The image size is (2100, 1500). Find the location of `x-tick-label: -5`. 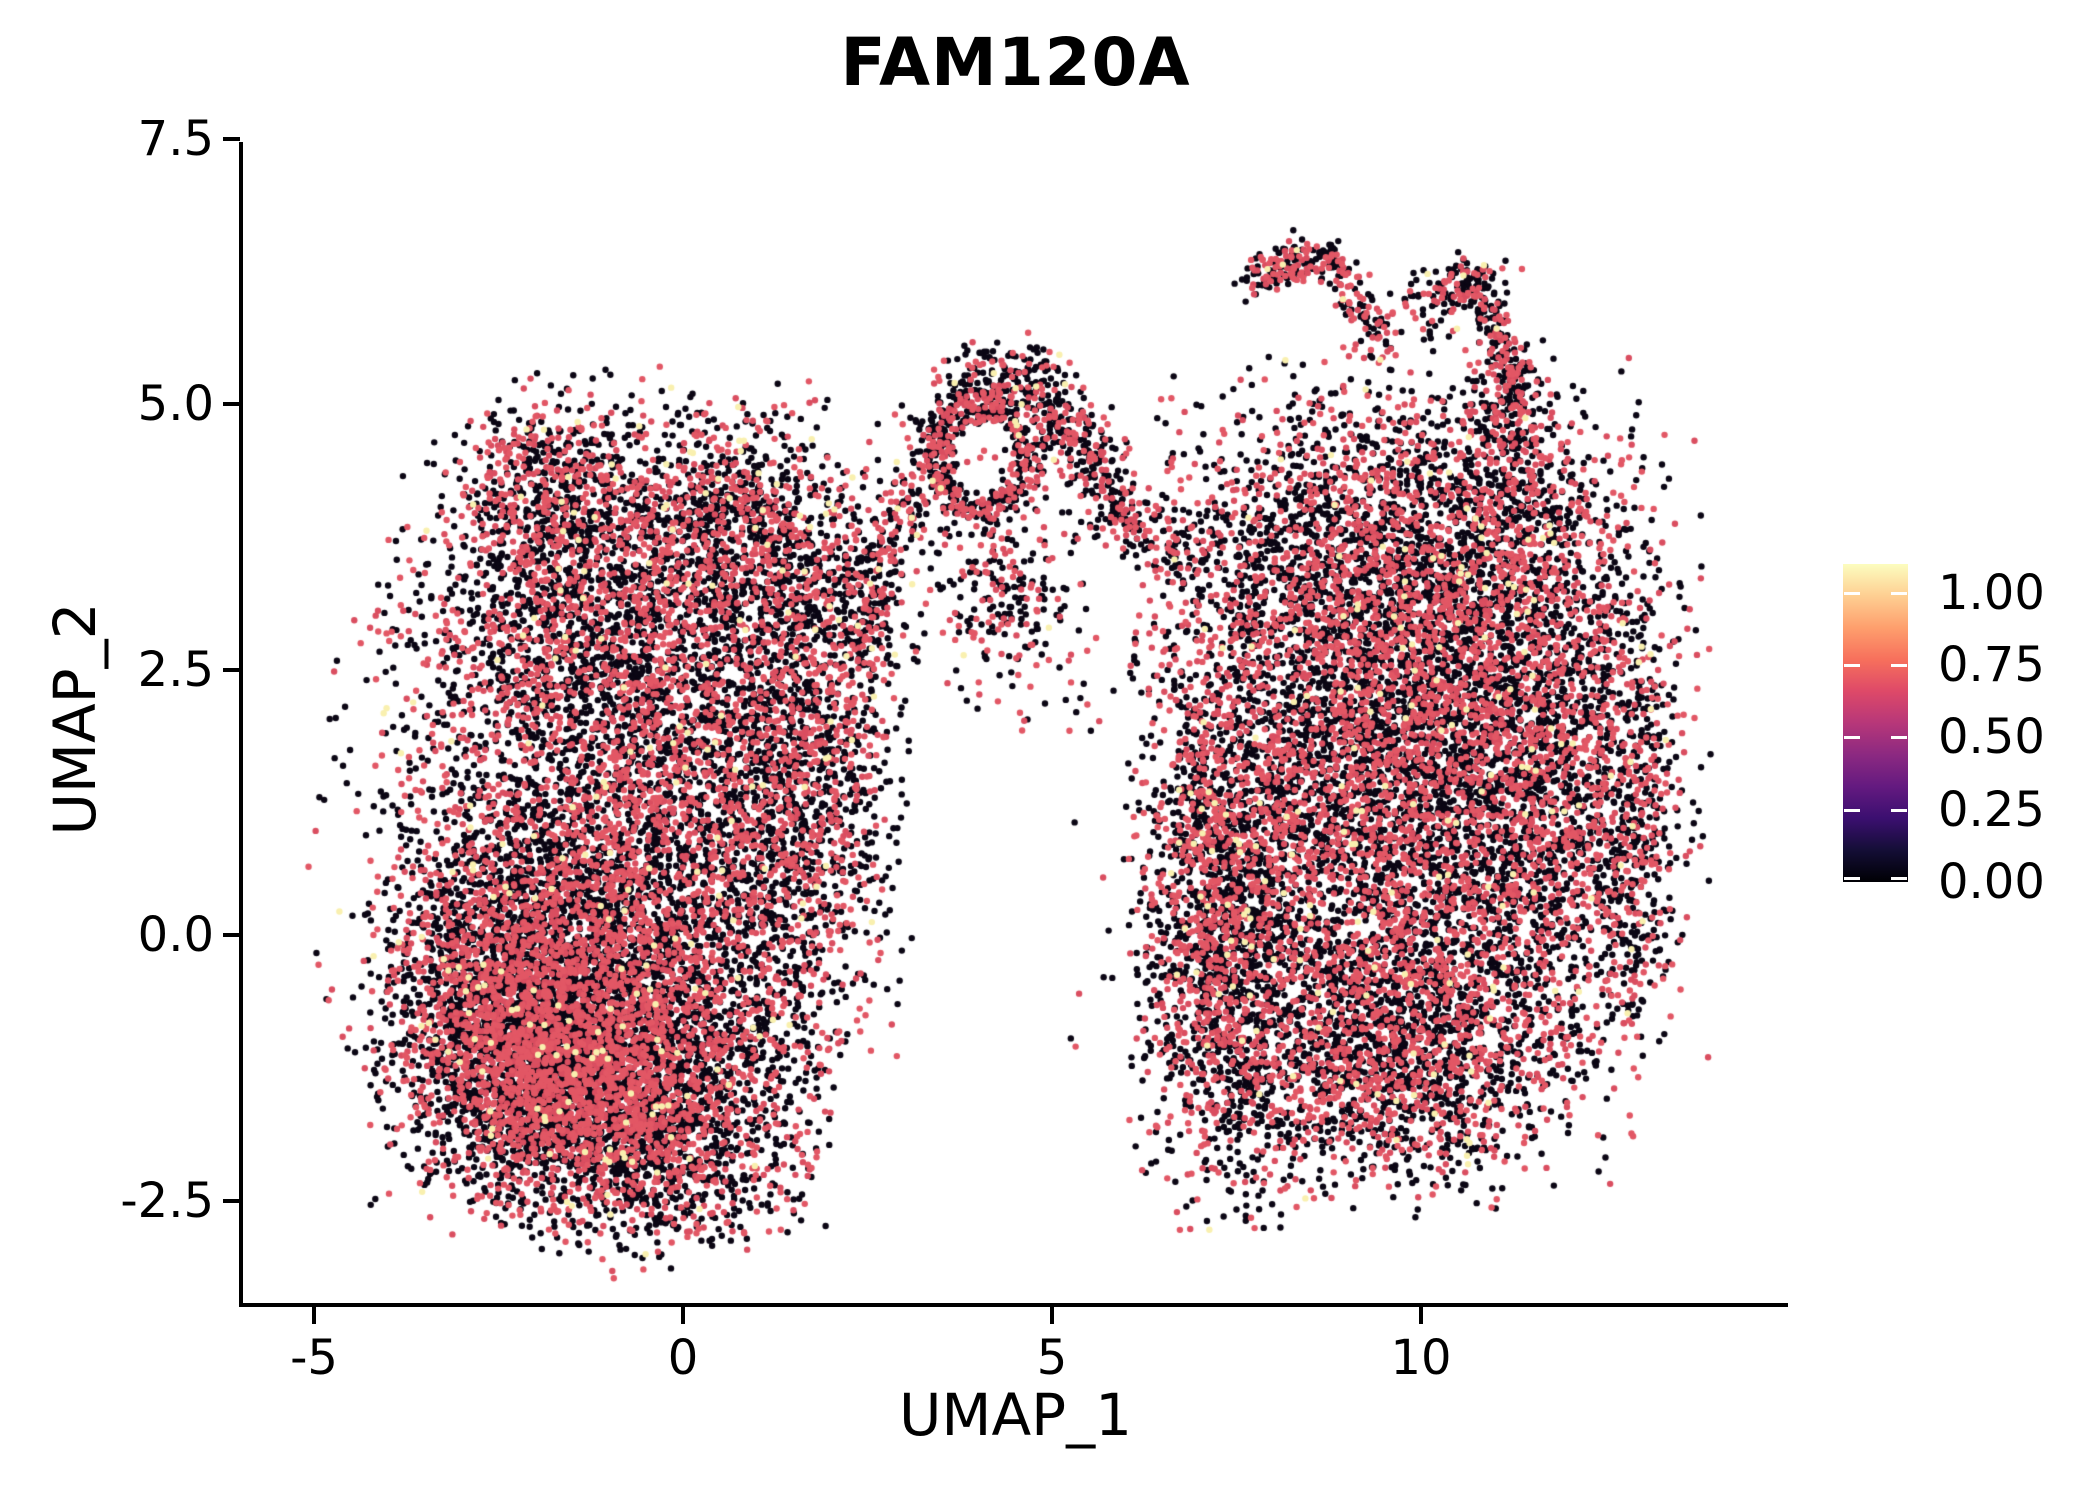

x-tick-label: -5 is located at coordinates (314, 1358).